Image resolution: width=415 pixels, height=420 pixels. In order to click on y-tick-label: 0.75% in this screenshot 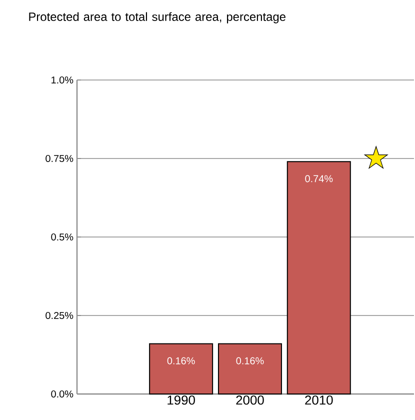, I will do `click(60, 158)`.